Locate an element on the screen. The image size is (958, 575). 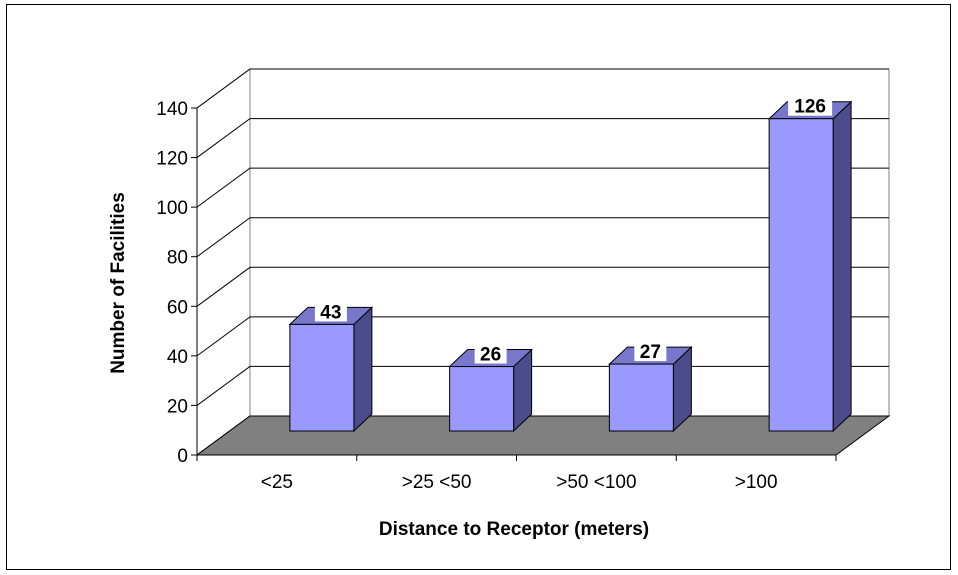
data-label: 26 is located at coordinates (490, 355).